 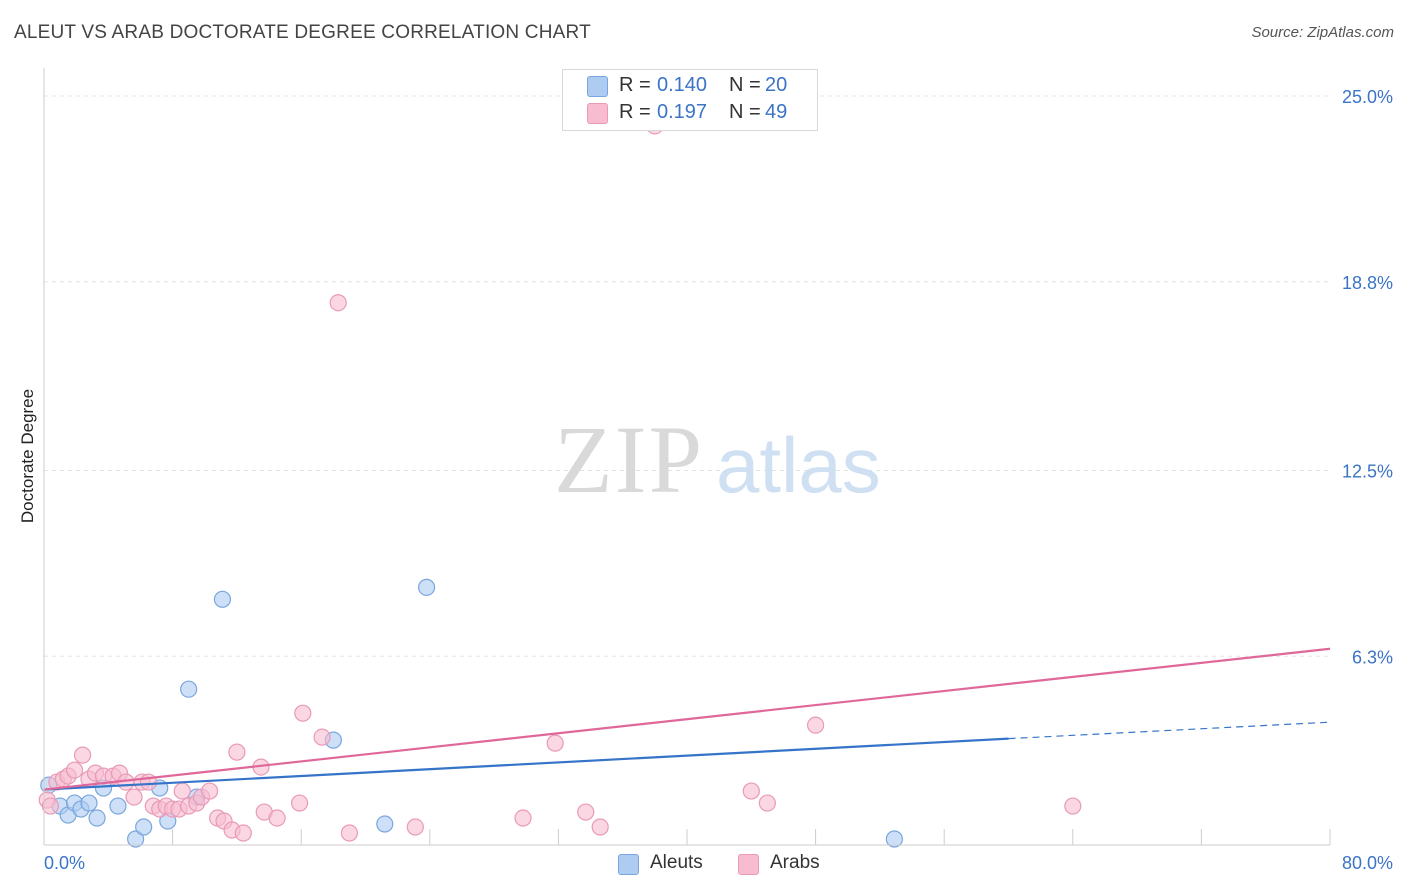 I want to click on legend-r-value: 0.140, so click(x=682, y=85).